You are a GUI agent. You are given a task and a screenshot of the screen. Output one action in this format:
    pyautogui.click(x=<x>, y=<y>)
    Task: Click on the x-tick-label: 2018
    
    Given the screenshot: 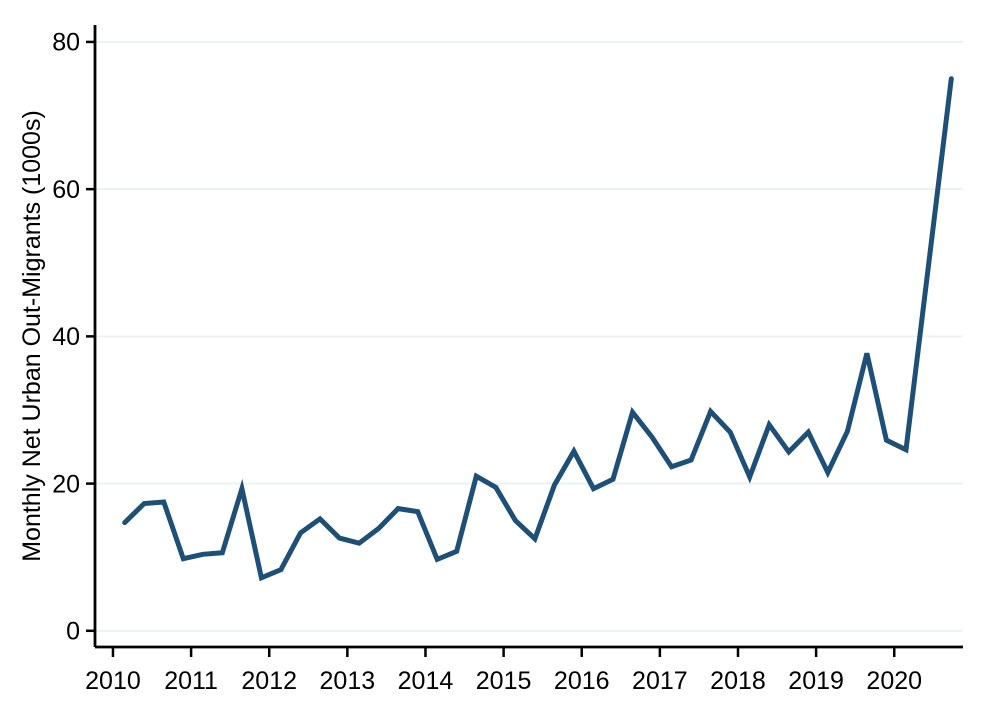 What is the action you would take?
    pyautogui.click(x=738, y=681)
    